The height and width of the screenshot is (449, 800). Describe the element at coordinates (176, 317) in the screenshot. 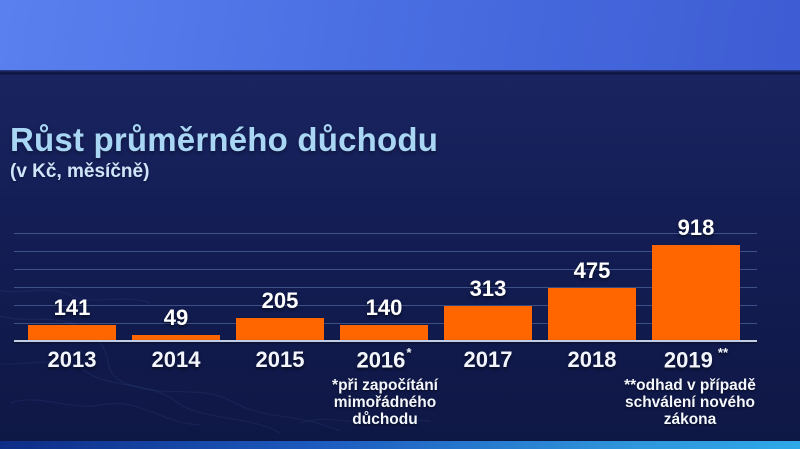

I see `bar-value-label: 49` at that location.